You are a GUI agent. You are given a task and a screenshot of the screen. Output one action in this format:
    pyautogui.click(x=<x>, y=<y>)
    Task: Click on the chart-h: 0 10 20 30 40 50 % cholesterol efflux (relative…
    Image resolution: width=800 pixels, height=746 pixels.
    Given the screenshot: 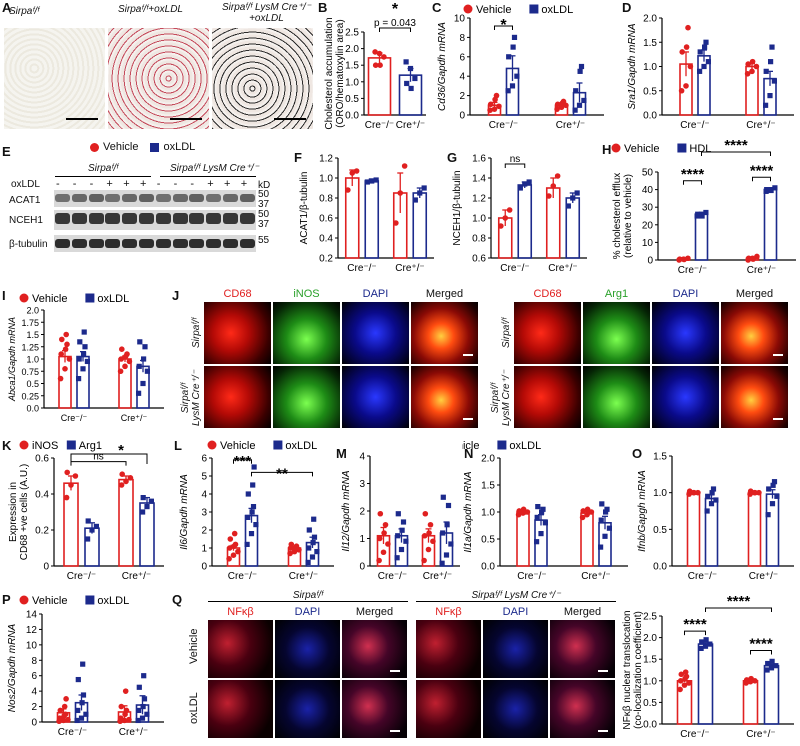 What is the action you would take?
    pyautogui.click(x=703, y=206)
    